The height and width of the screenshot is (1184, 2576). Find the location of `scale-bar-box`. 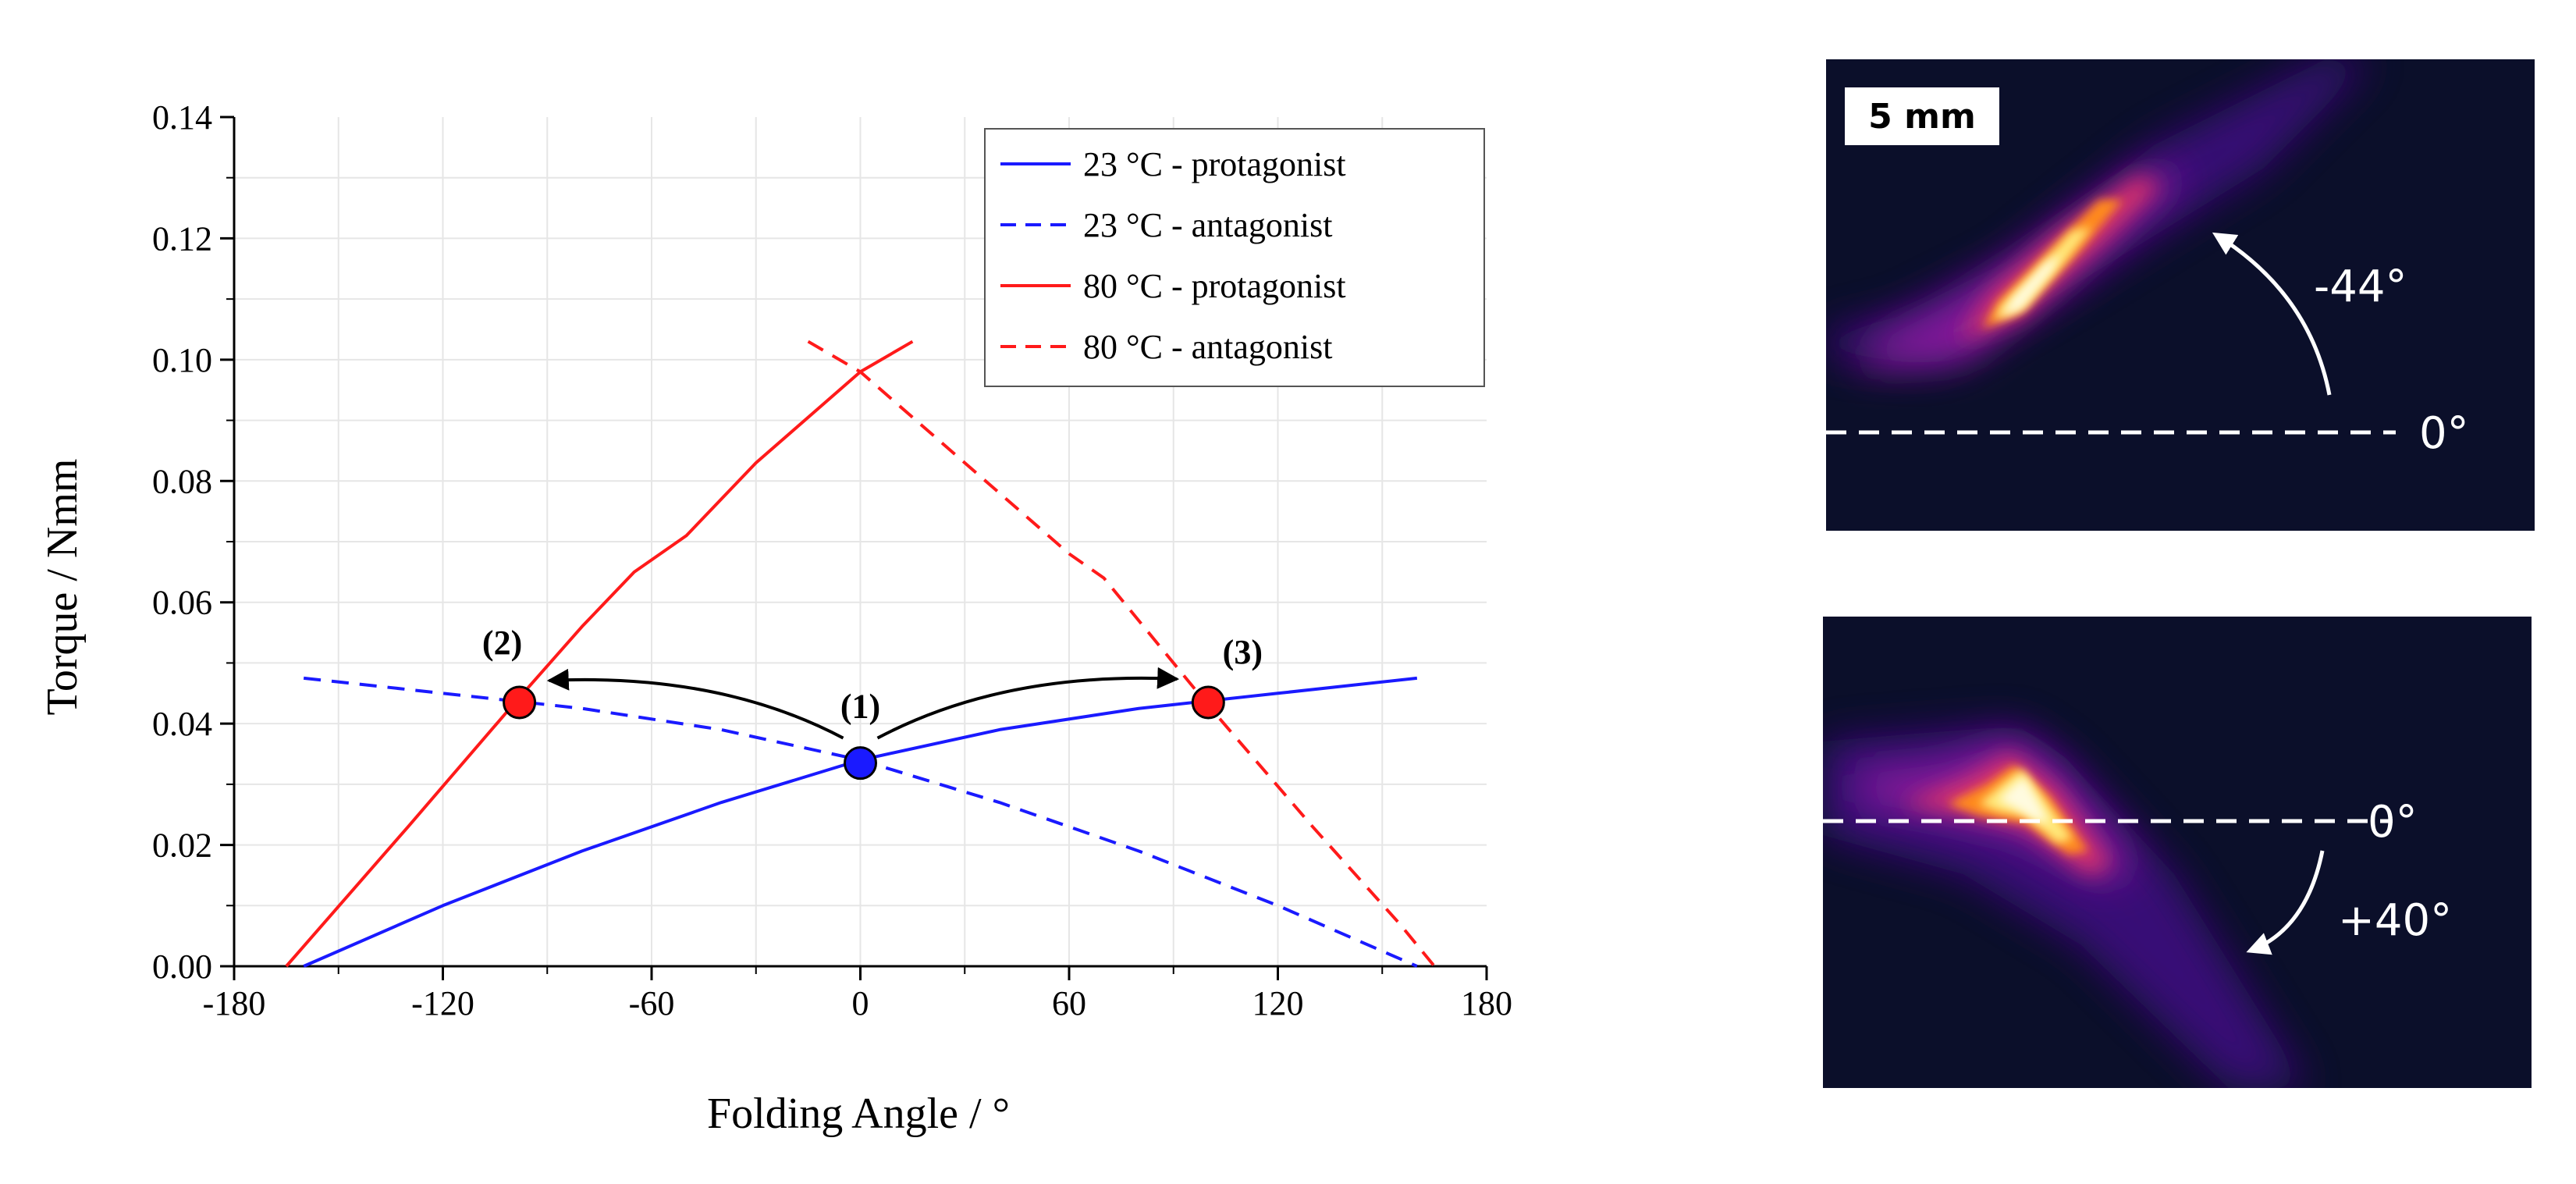

scale-bar-box is located at coordinates (1922, 116).